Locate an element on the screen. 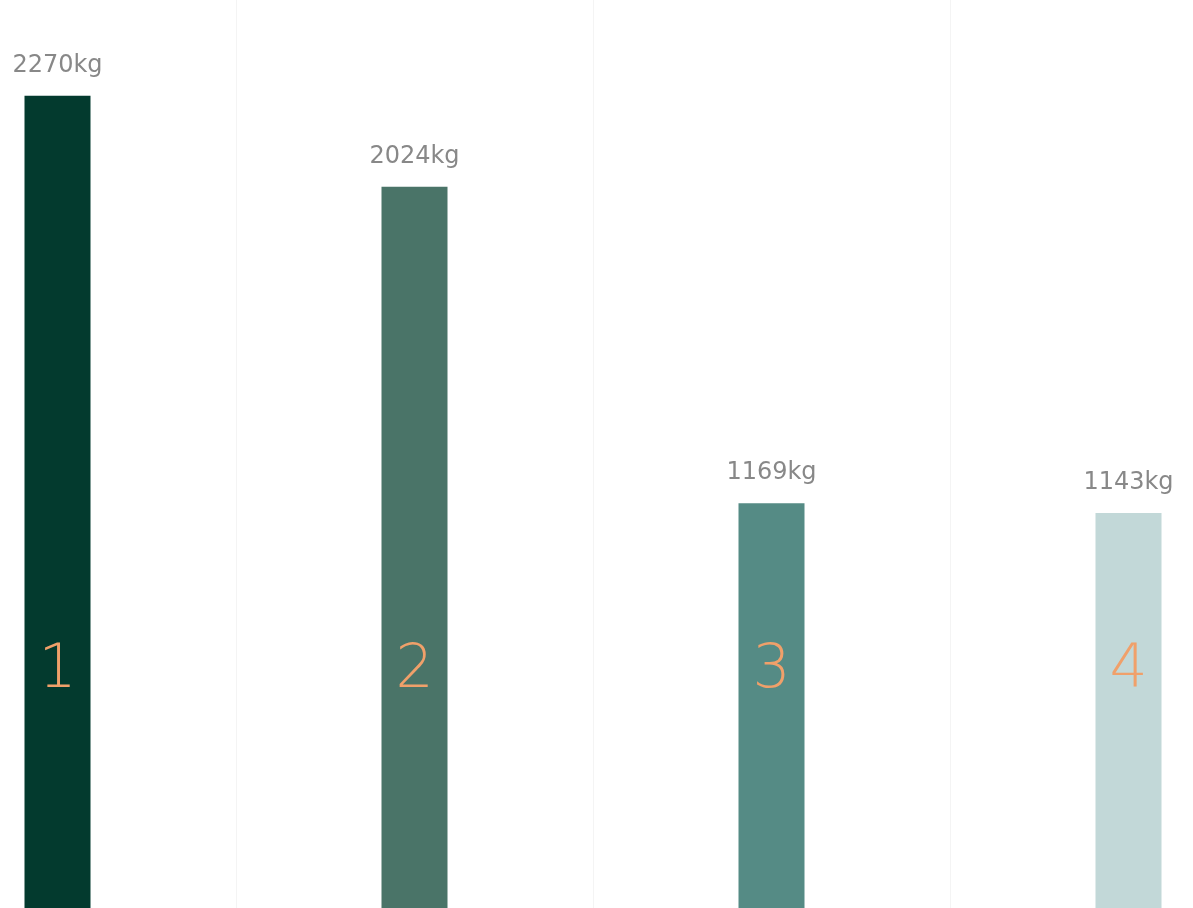  x-tick-label: 4 is located at coordinates (1128, 666).